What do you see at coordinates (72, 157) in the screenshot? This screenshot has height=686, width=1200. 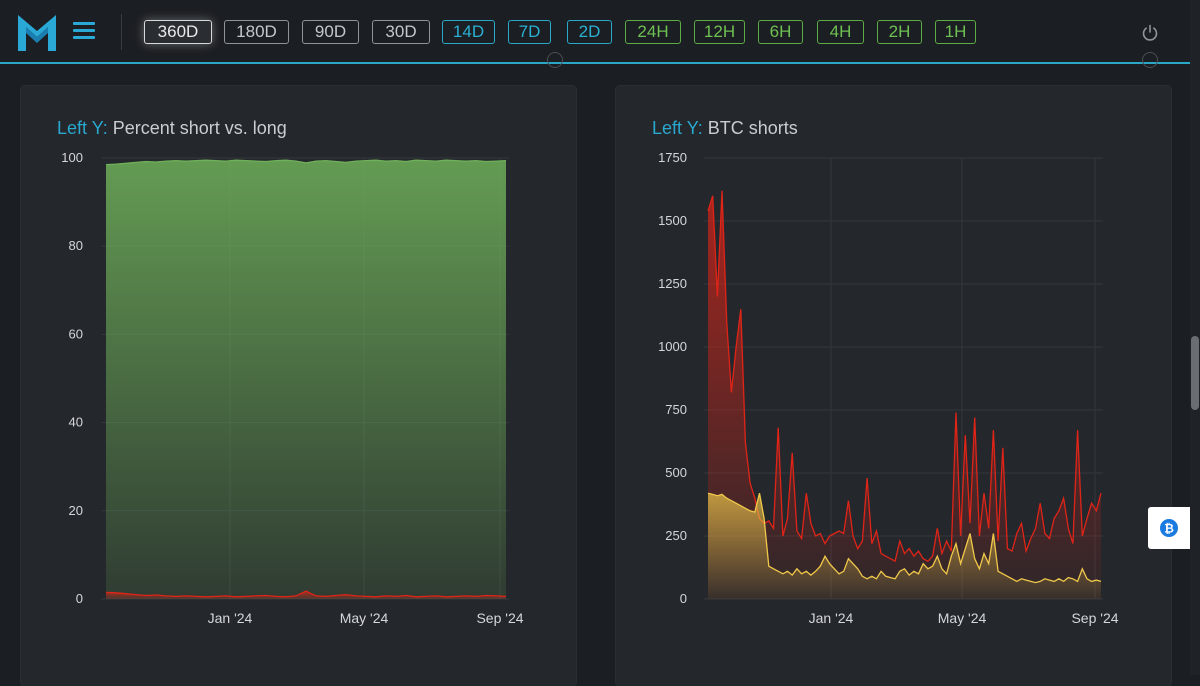 I see `y-tick-label: 100` at bounding box center [72, 157].